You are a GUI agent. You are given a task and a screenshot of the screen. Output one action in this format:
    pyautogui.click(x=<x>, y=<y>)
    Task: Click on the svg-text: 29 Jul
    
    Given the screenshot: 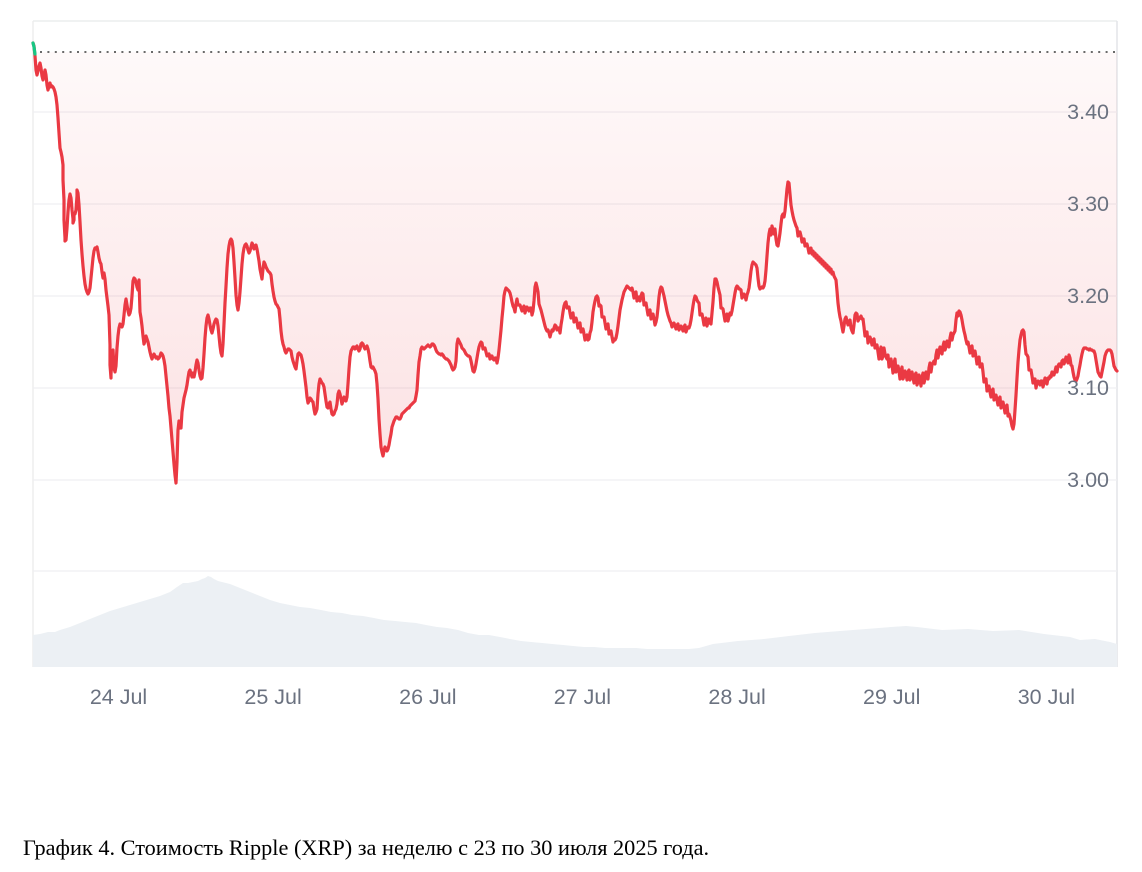 What is the action you would take?
    pyautogui.click(x=891, y=697)
    